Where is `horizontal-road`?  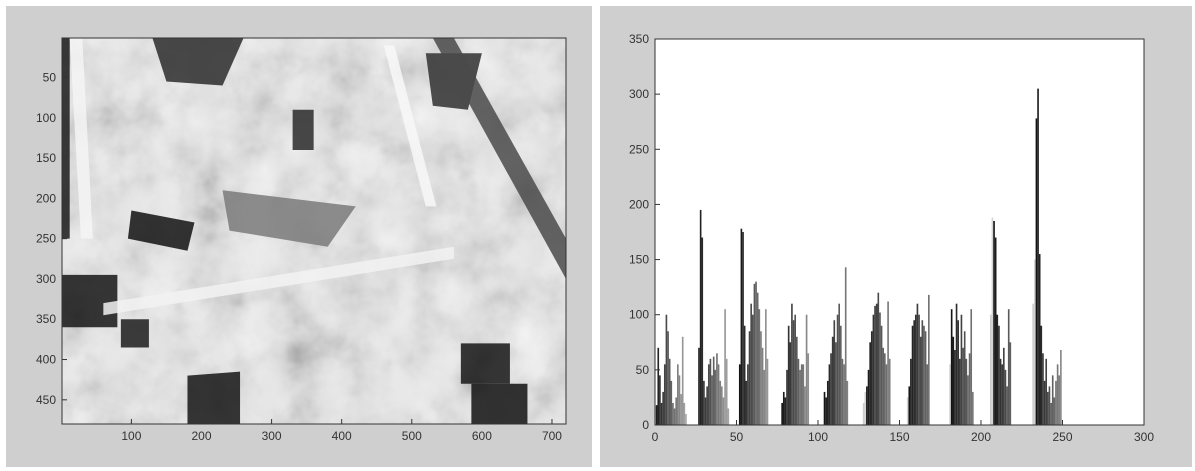
horizontal-road is located at coordinates (278, 281).